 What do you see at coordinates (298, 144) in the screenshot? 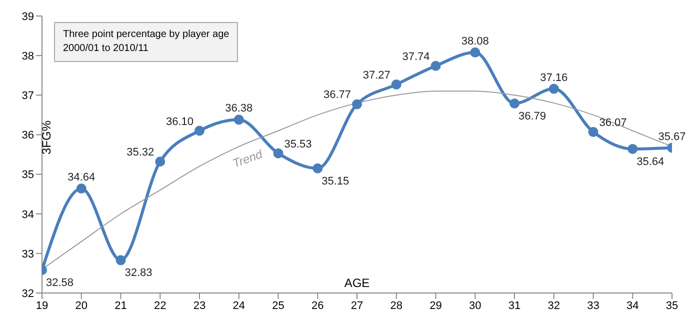
I see `data-label: 35.53` at bounding box center [298, 144].